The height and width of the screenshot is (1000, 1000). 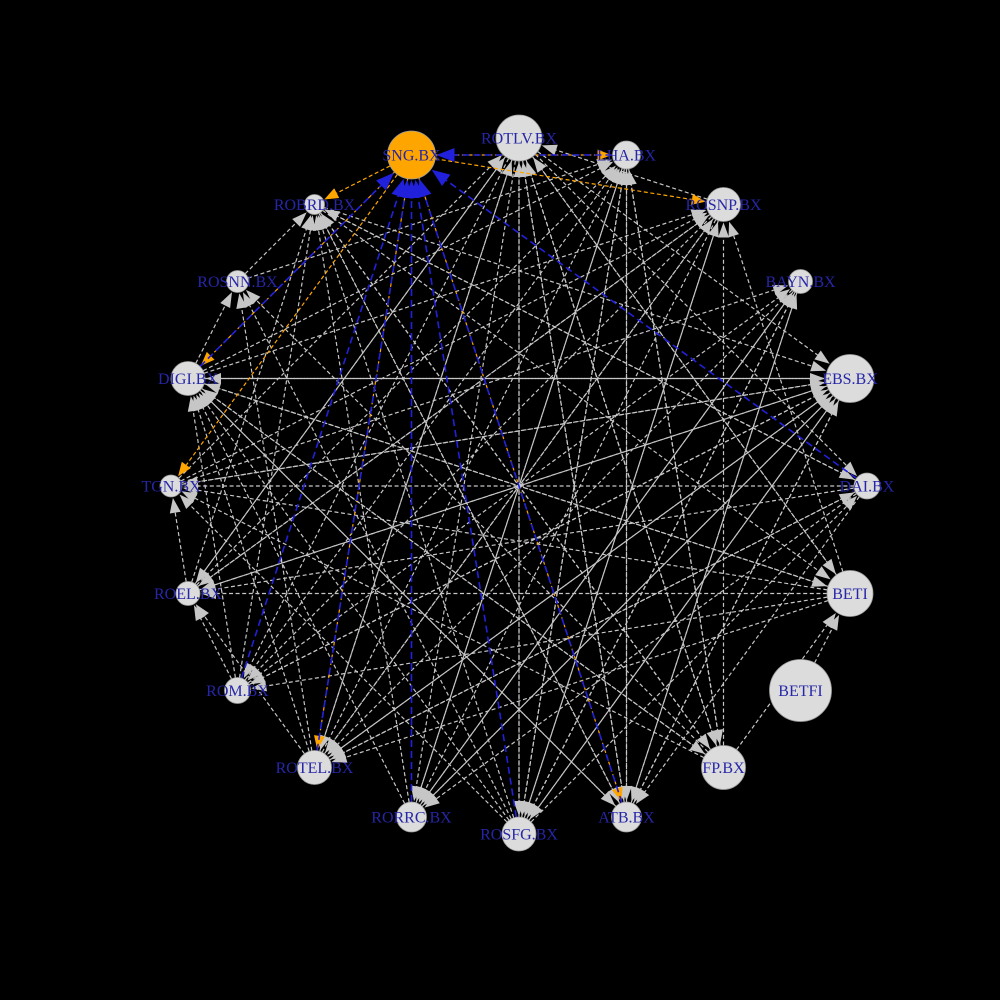 I want to click on node-SNG.BX, so click(x=411, y=155).